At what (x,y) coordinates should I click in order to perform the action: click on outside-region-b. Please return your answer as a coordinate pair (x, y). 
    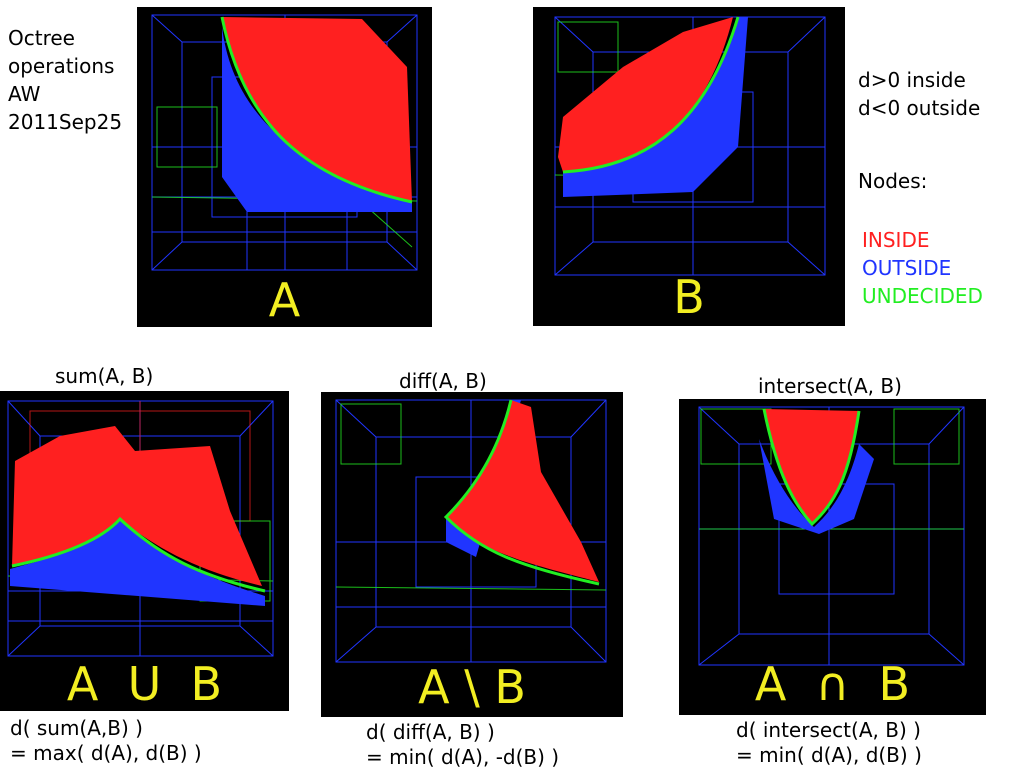
    Looking at the image, I should click on (655, 107).